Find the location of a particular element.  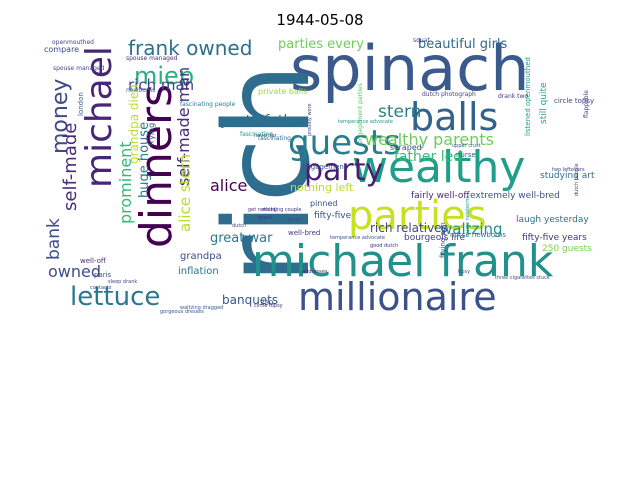

cloud-word: upper crust is located at coordinates (466, 146).